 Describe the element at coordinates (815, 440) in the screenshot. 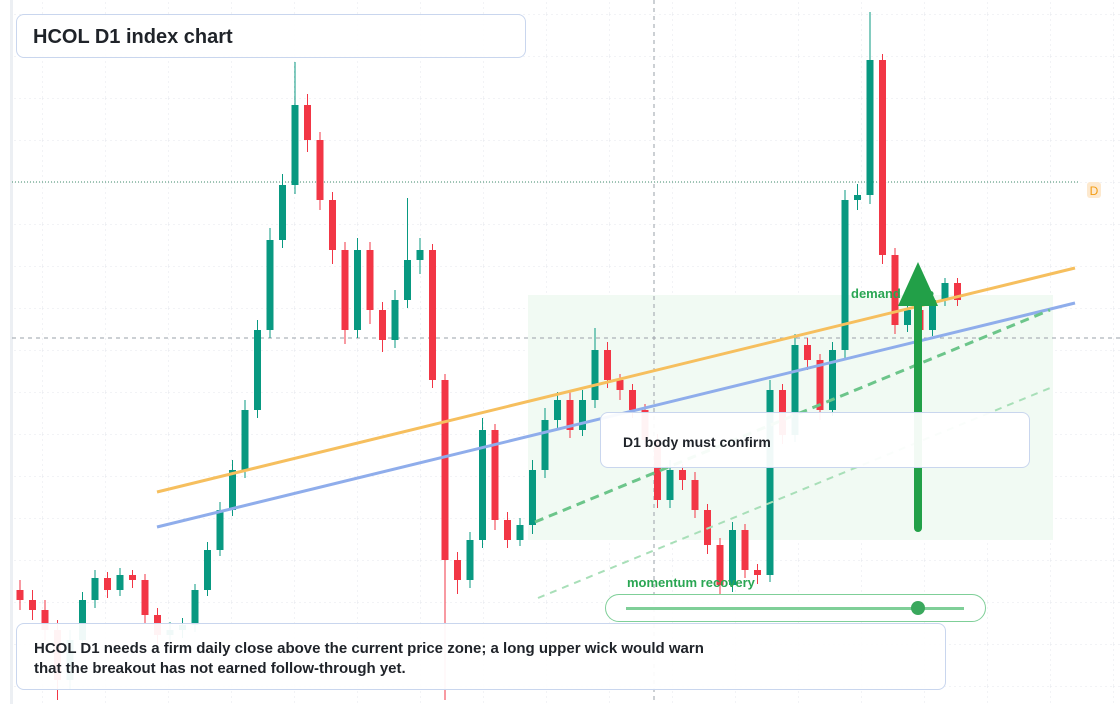

I see `confirm-box: D1 body must confirm` at that location.